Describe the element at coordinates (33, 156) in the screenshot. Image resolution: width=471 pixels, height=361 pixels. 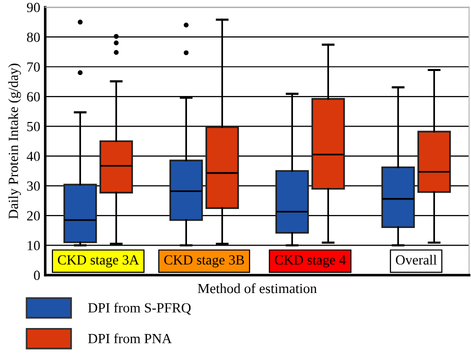
I see `y-tick-label: 40` at that location.